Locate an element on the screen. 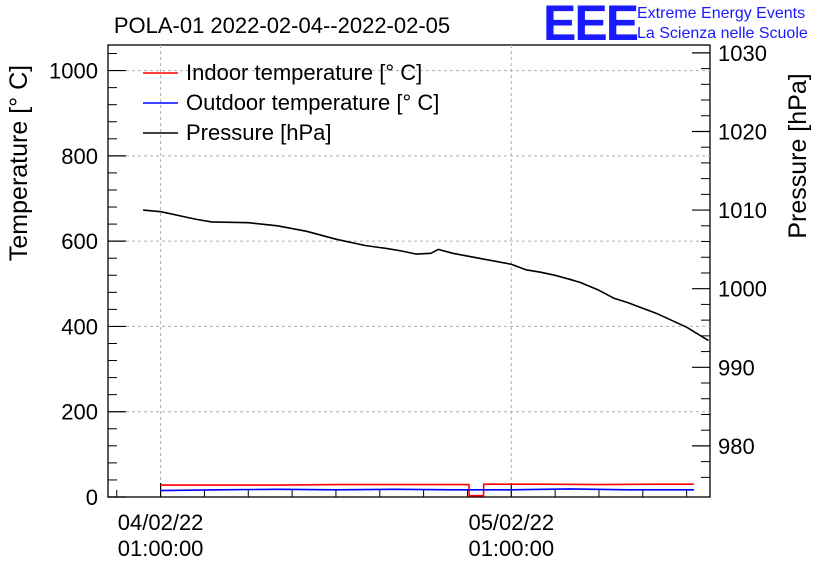 This screenshot has height=572, width=836. legend-label-pressure: Pressure [hPa] is located at coordinates (259, 132).